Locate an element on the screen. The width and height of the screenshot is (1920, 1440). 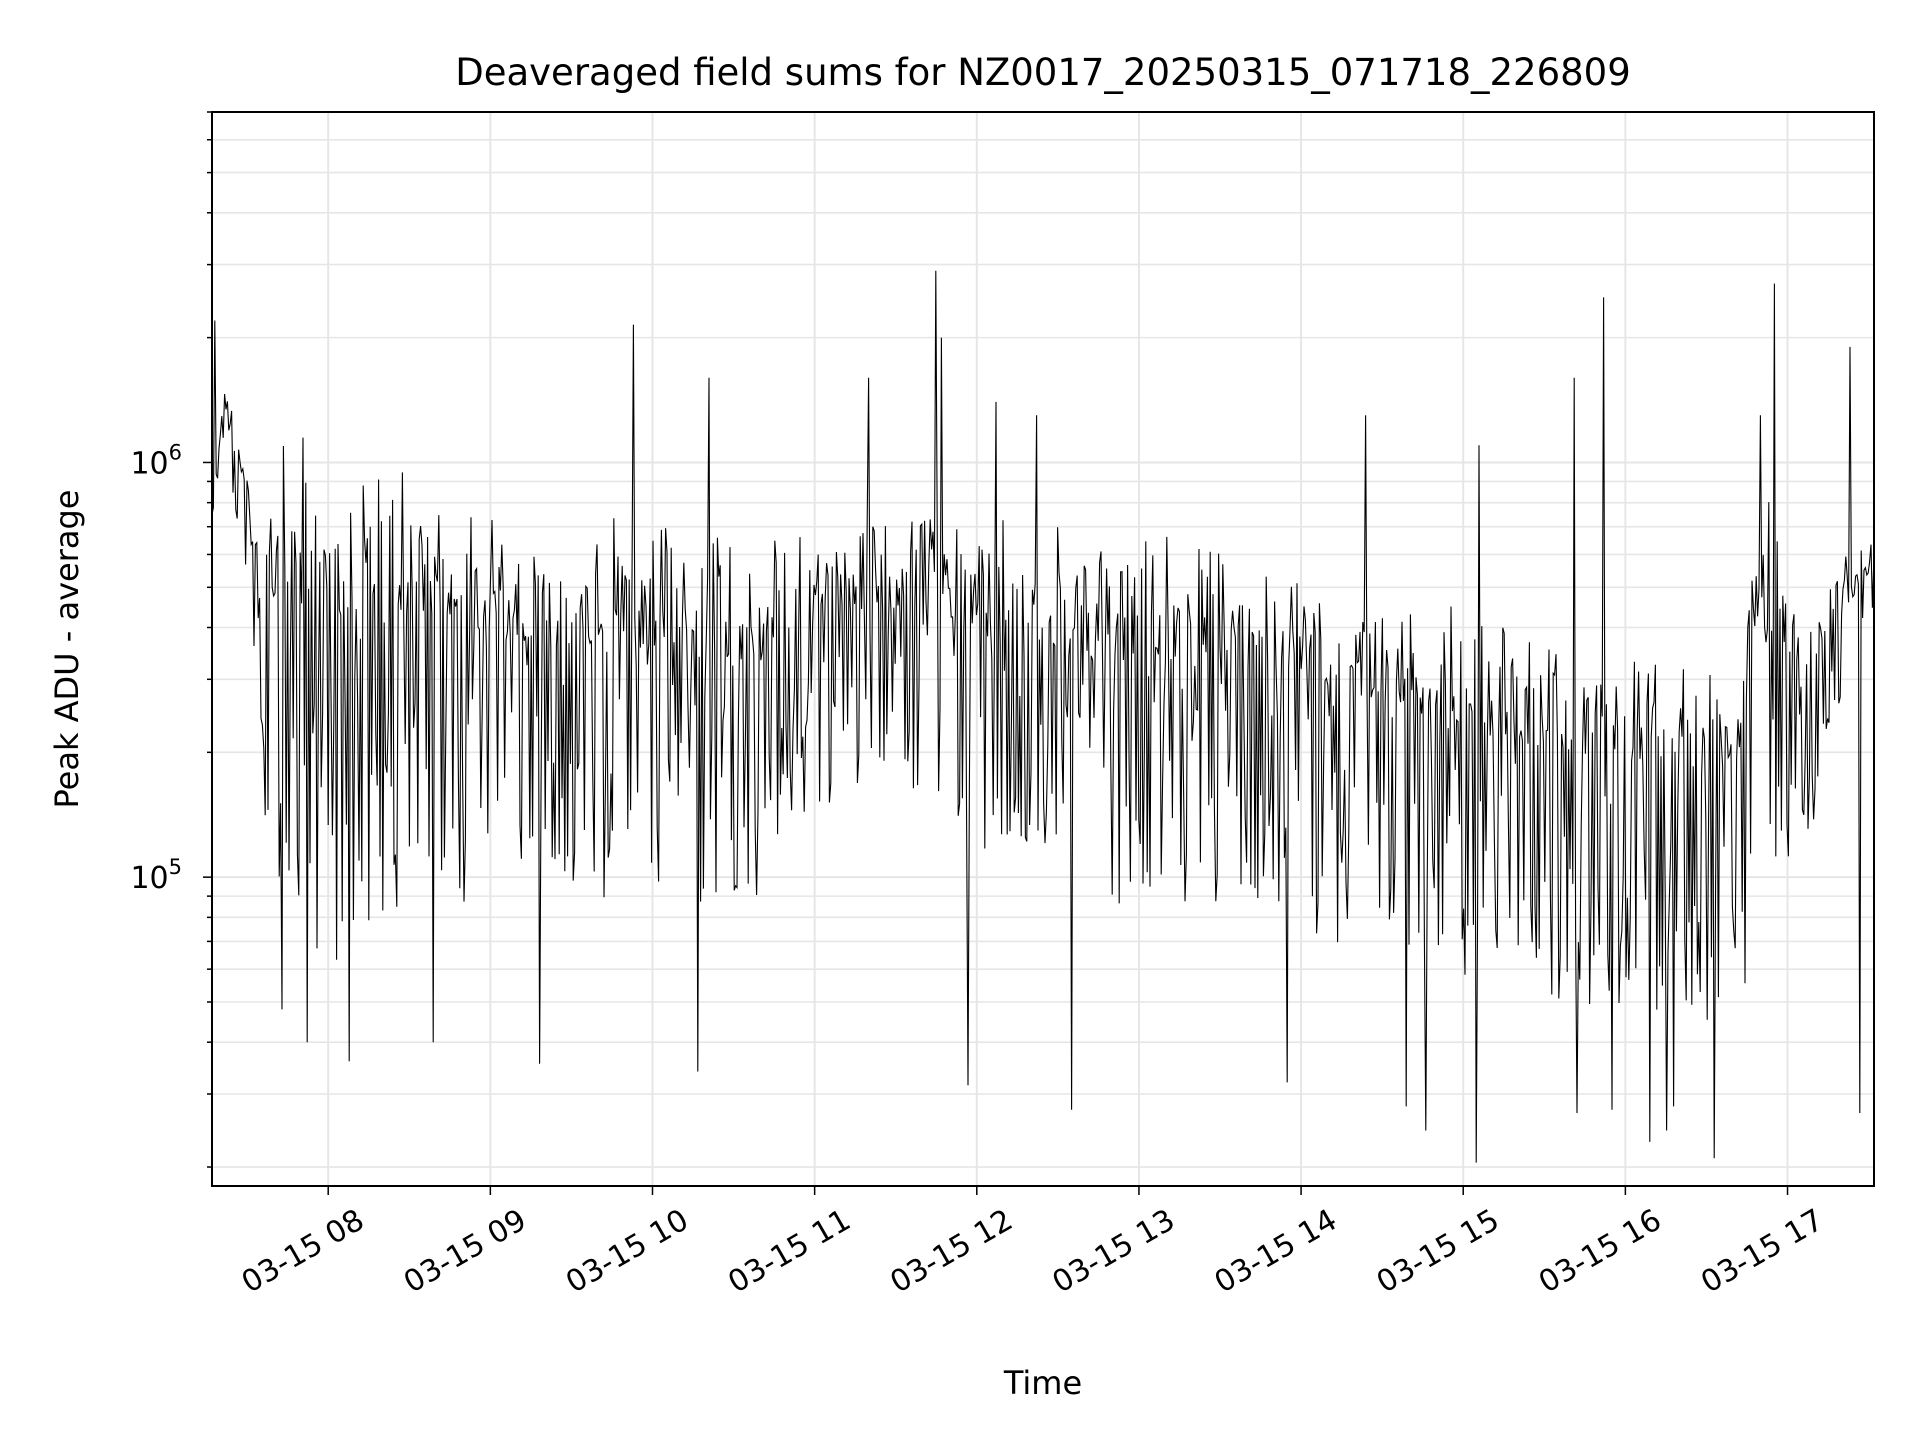
x-tick-label: 03-15 10 is located at coordinates (627, 1252).